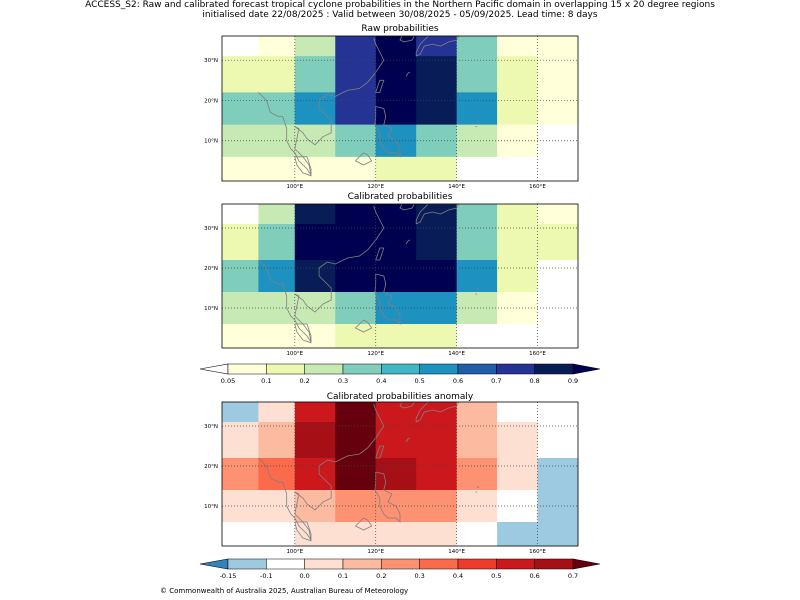 This screenshot has width=800, height=600. Describe the element at coordinates (496, 576) in the screenshot. I see `colorbar-tick-label: 0.5` at that location.